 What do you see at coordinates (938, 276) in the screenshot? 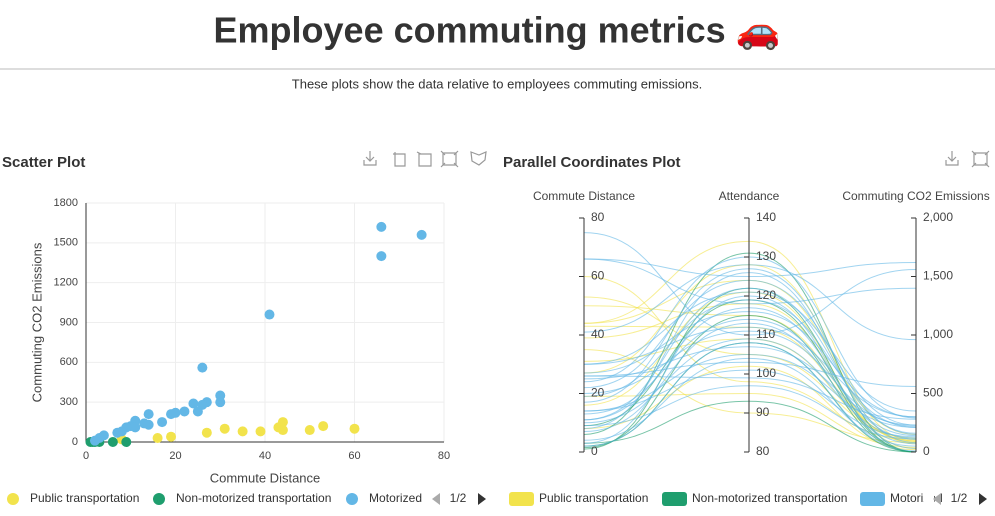
I see `tick-label: 1,500` at bounding box center [938, 276].